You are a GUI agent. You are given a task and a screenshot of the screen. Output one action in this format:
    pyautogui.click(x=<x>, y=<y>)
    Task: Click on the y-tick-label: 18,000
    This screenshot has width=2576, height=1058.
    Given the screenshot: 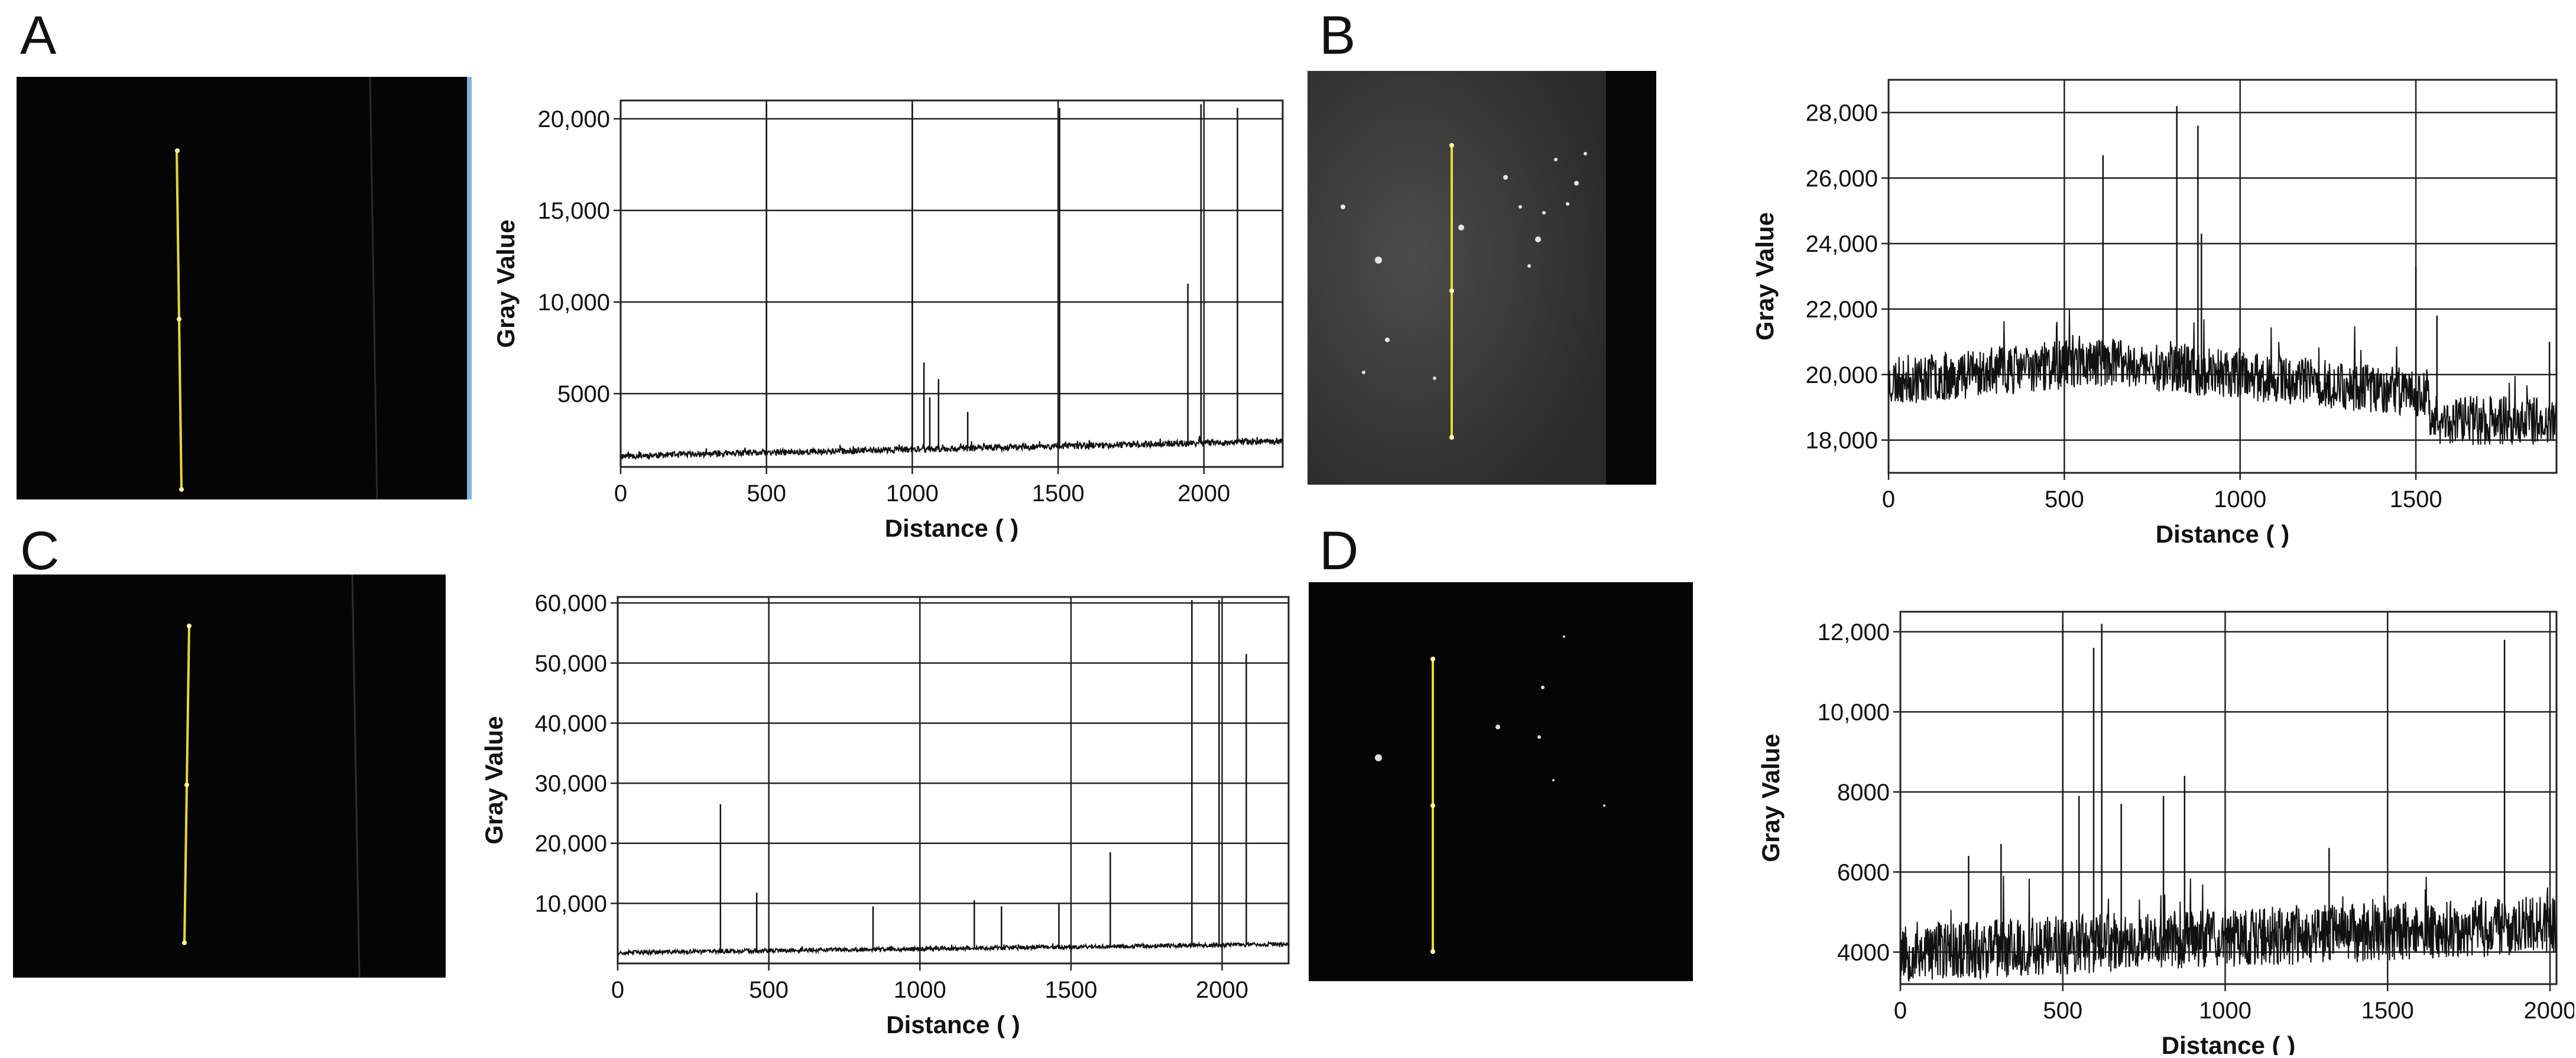 What is the action you would take?
    pyautogui.click(x=1842, y=441)
    